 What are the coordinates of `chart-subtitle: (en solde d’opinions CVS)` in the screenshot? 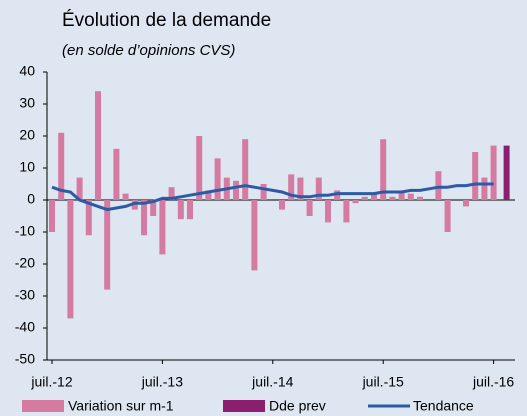 It's located at (148, 50).